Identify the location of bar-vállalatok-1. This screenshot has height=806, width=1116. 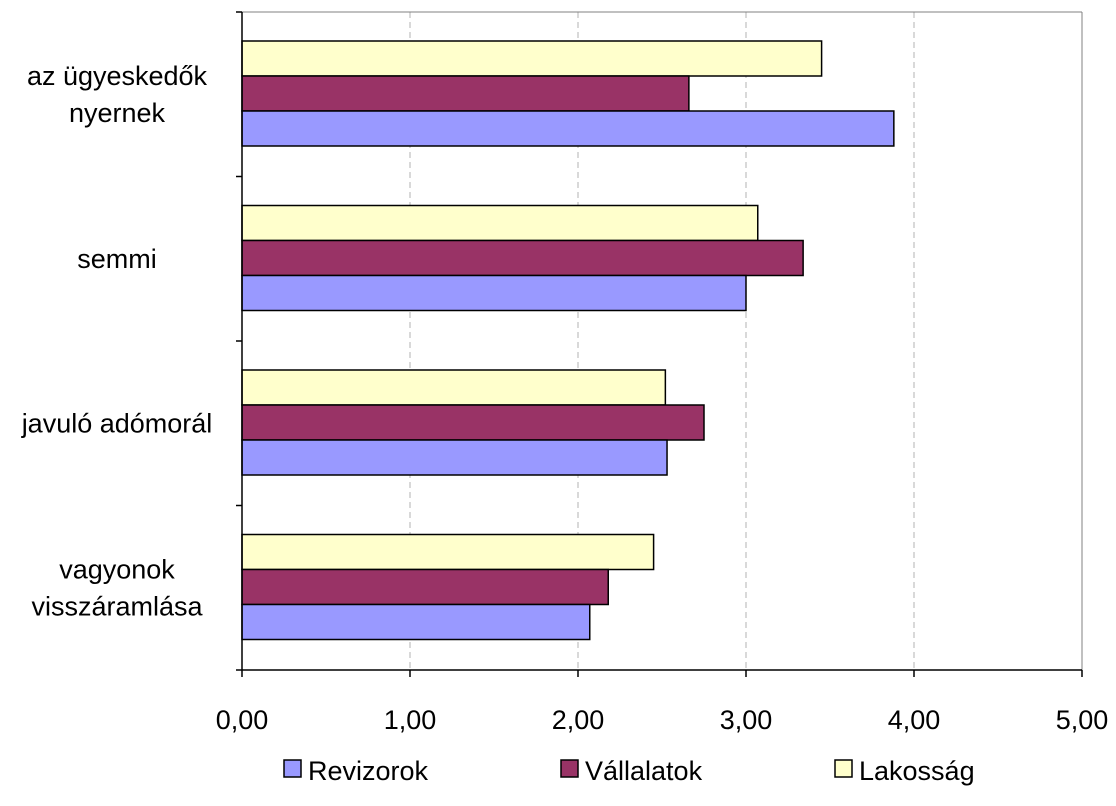
(522, 258).